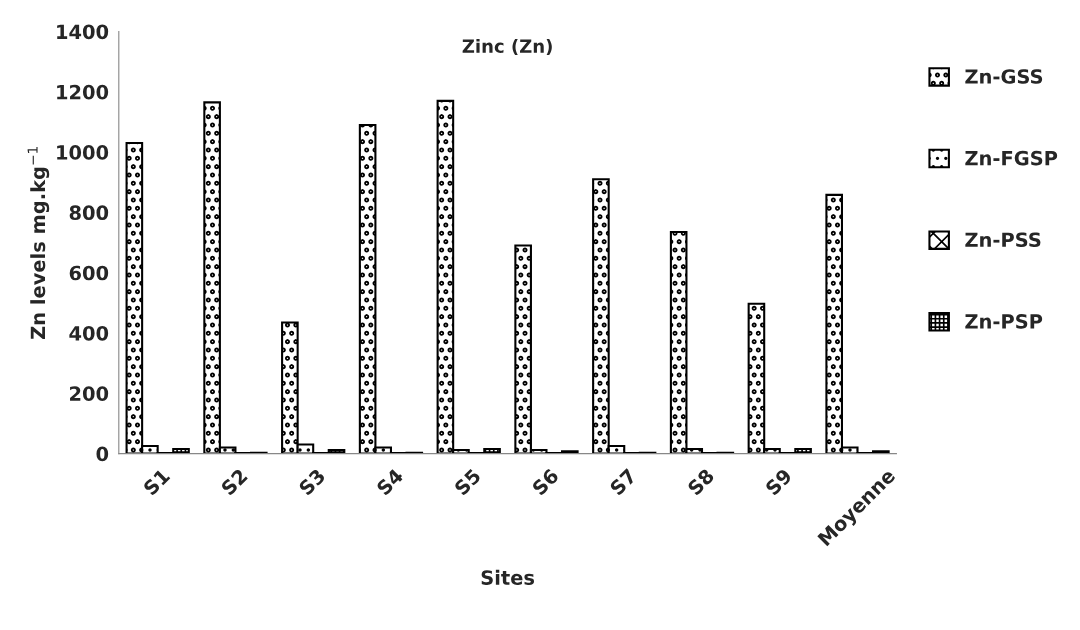 Image resolution: width=1080 pixels, height=630 pixels. Describe the element at coordinates (234, 482) in the screenshot. I see `x-tick-label: S2` at that location.